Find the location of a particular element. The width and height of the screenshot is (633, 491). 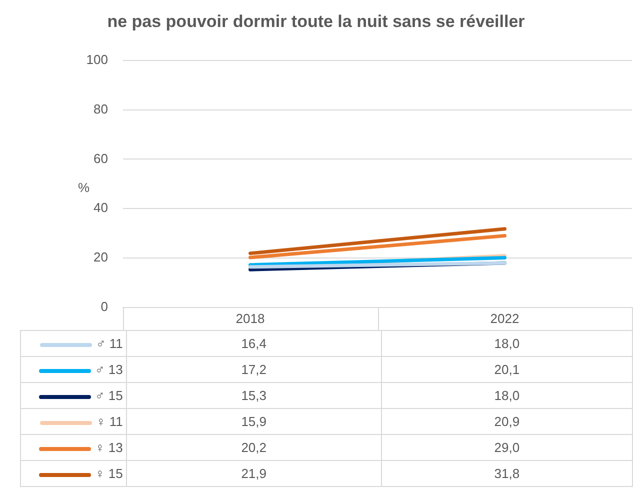

legend-label: ♂ 11 is located at coordinates (73, 343).